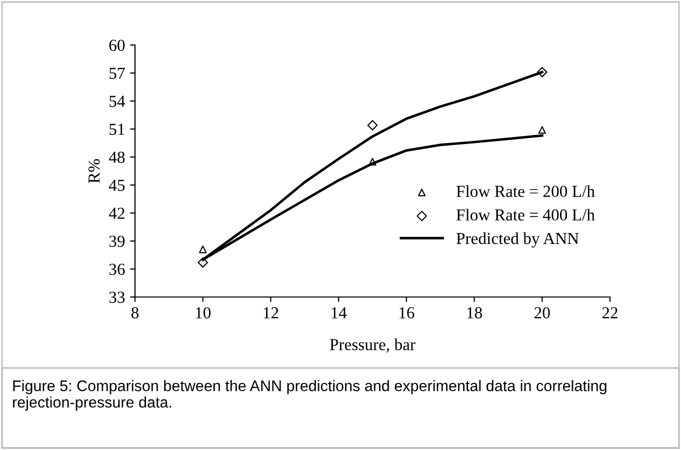 This screenshot has width=681, height=450. Describe the element at coordinates (117, 45) in the screenshot. I see `y-tick-label: 60` at that location.